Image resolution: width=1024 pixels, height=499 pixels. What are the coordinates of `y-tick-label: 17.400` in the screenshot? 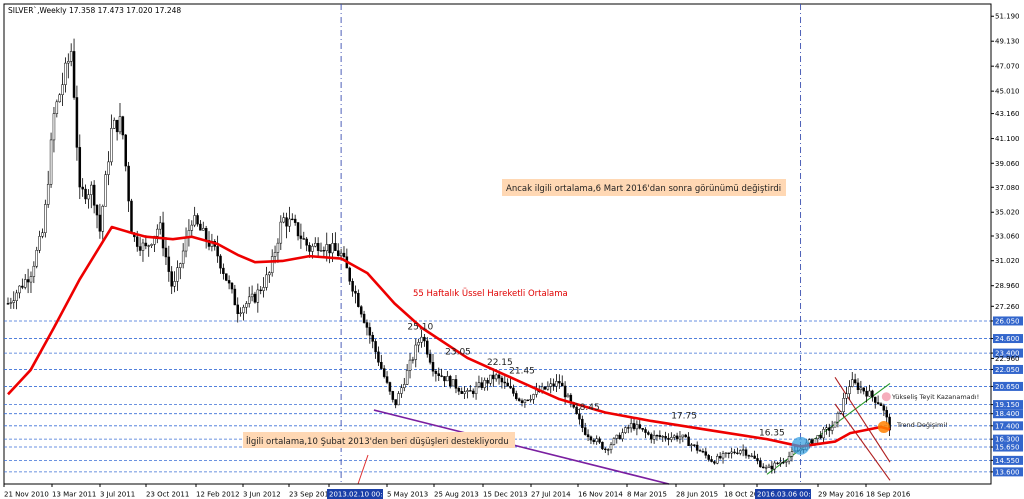 It's located at (1007, 426).